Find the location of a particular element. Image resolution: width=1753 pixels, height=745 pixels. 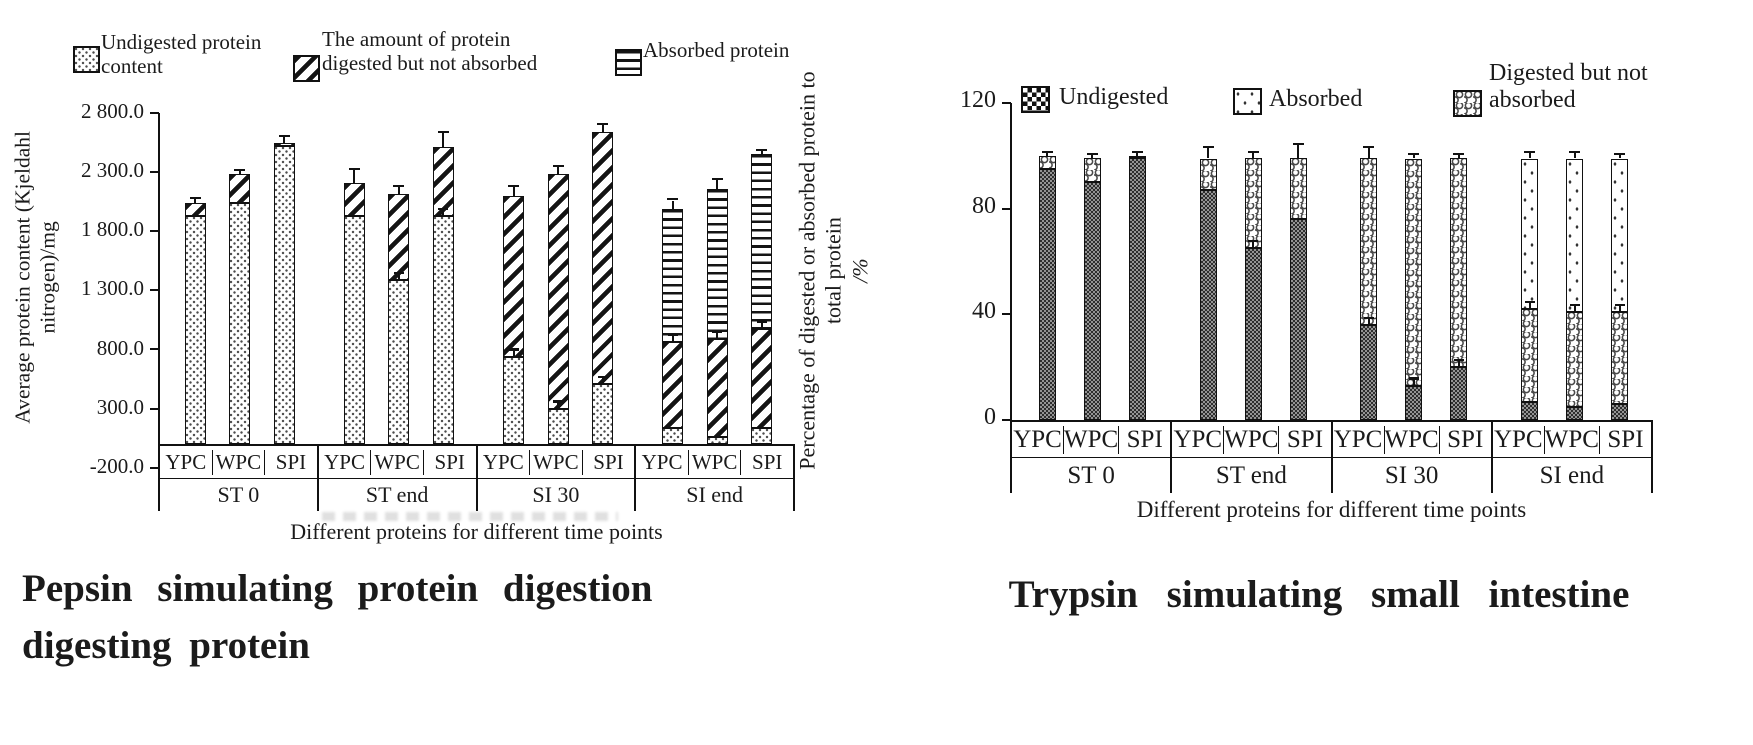

x-axis-protein-row: YPC WPC SPI is located at coordinates (1091, 440).